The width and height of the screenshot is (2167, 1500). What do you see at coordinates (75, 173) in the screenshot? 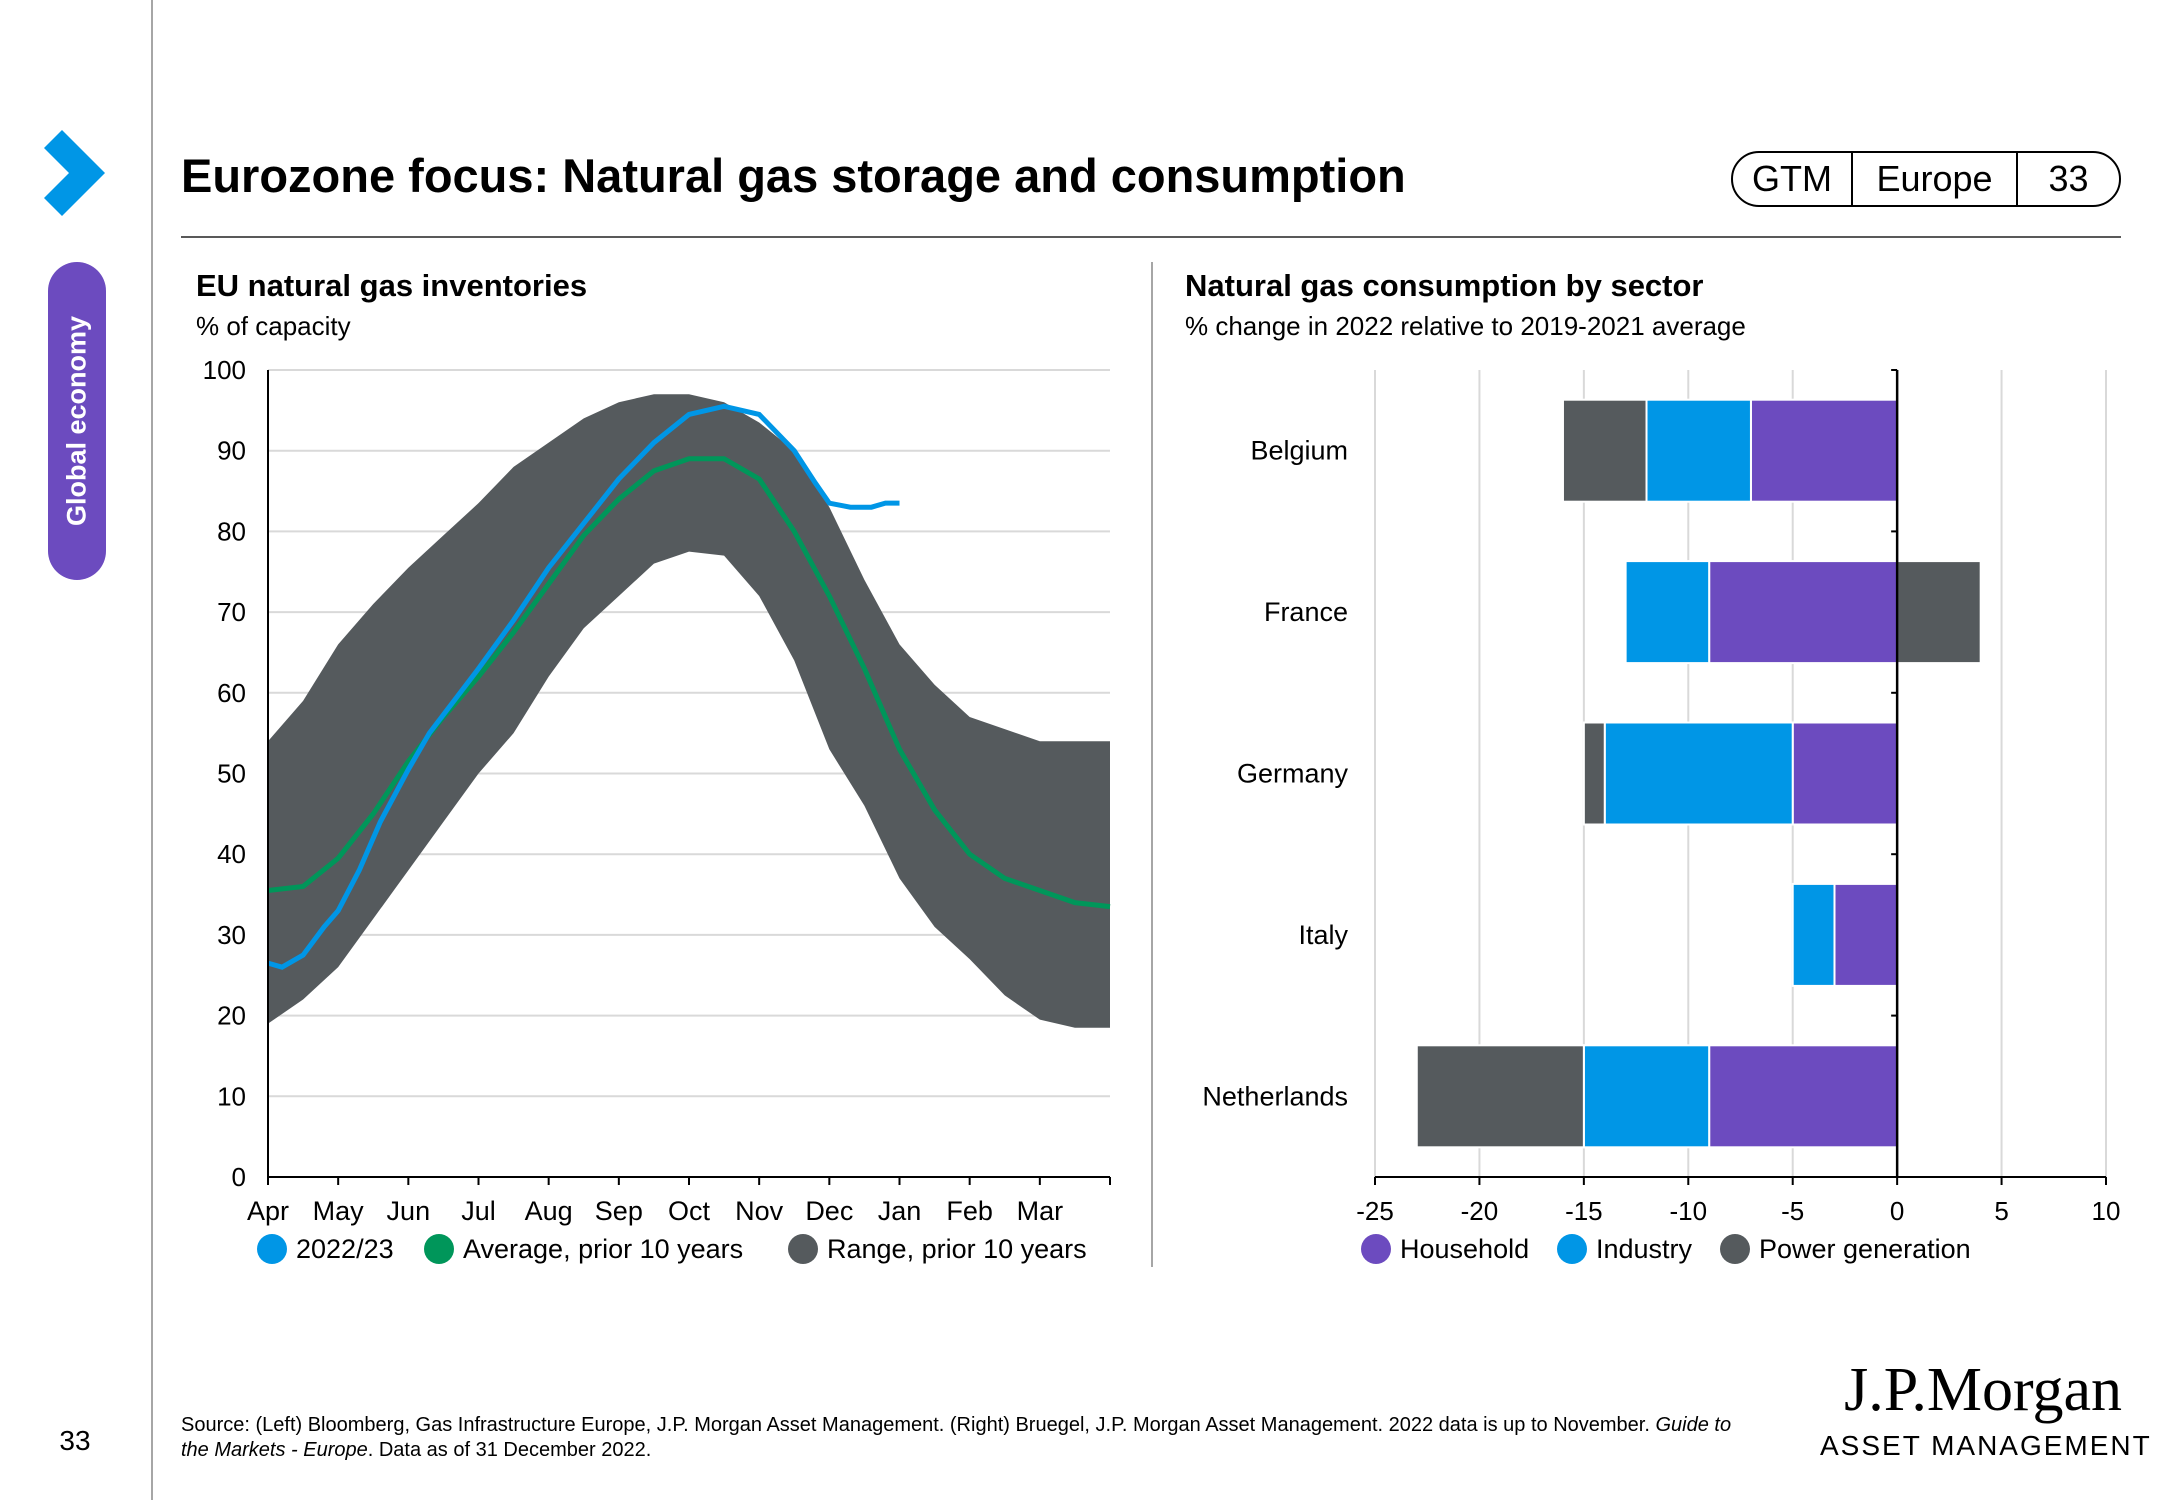
I see `chevron-right-icon` at bounding box center [75, 173].